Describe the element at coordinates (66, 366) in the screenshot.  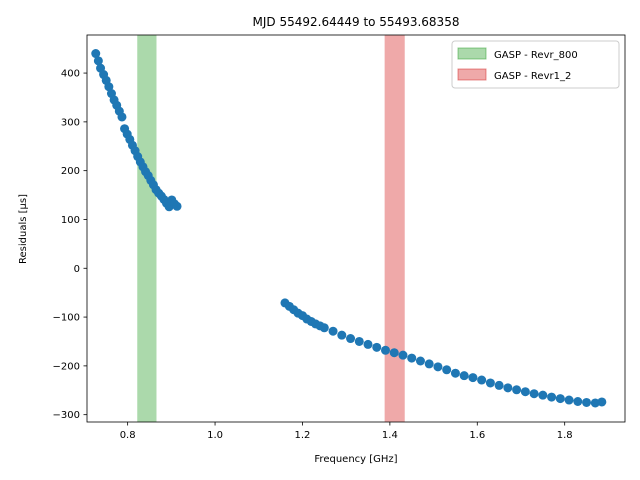
I see `y-tick-label: −200` at that location.